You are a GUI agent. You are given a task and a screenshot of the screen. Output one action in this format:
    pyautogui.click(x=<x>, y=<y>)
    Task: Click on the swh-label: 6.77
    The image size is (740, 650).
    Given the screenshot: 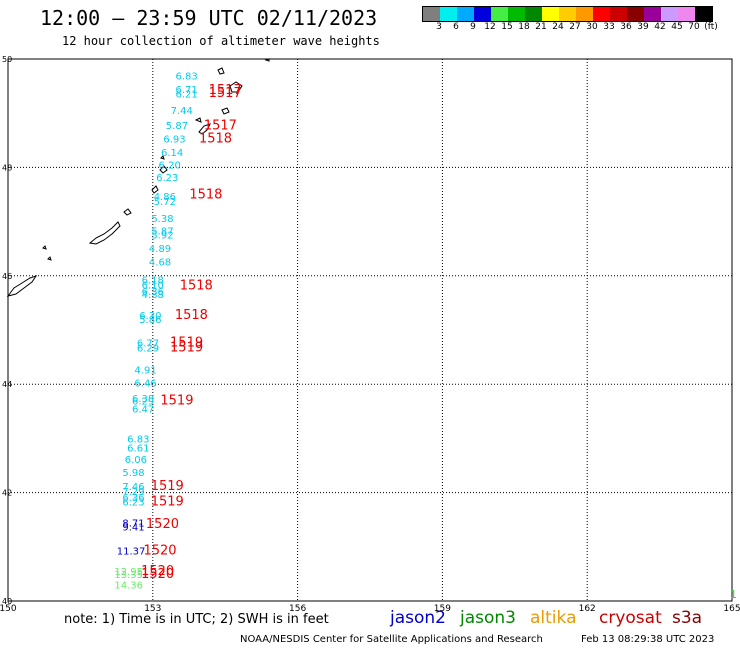 What is the action you would take?
    pyautogui.click(x=148, y=343)
    